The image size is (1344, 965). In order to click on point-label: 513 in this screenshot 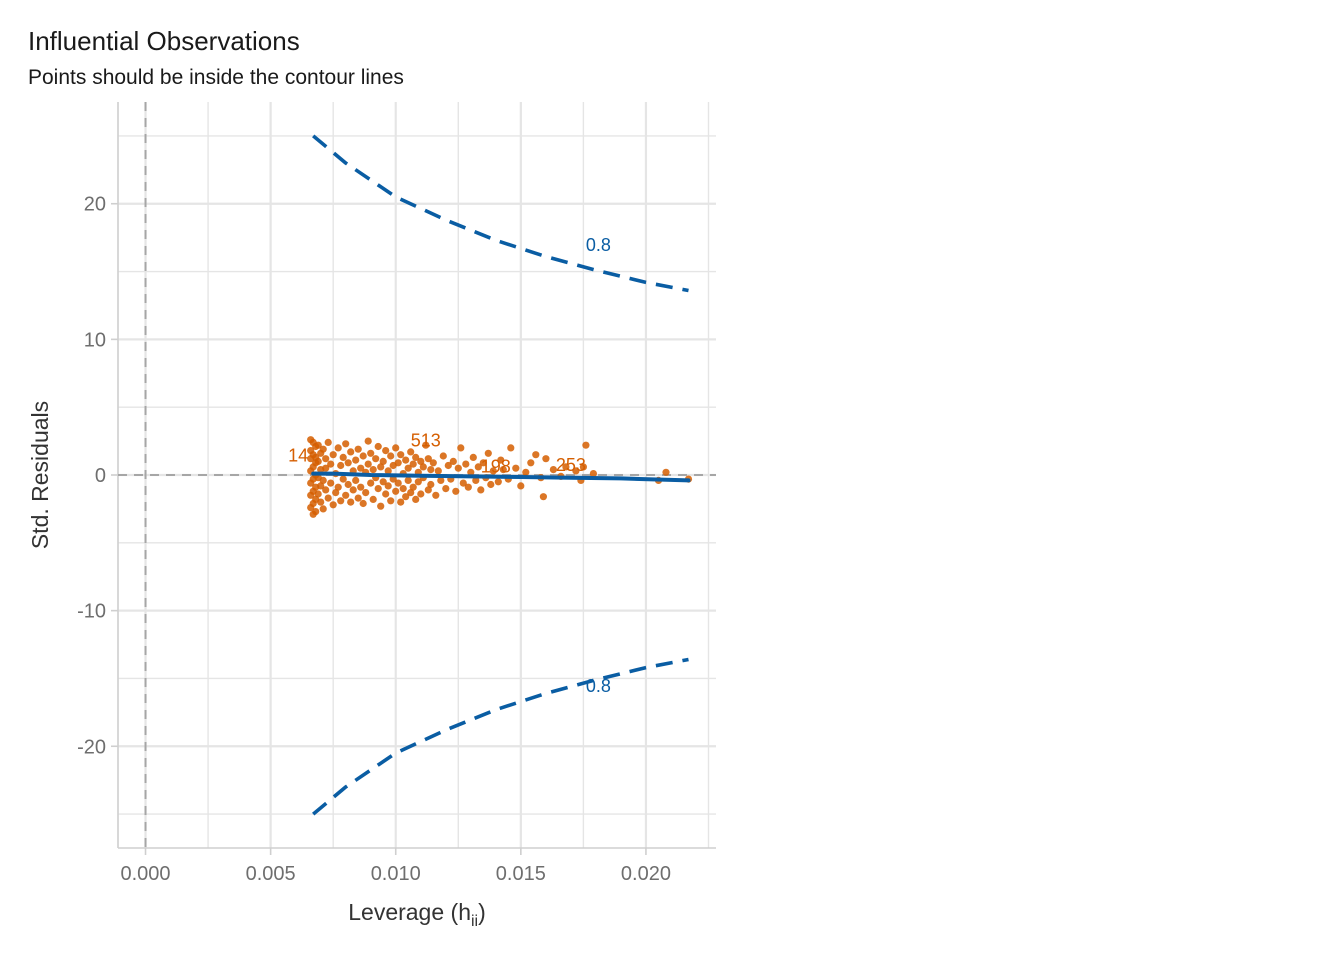, I will do `click(426, 441)`.